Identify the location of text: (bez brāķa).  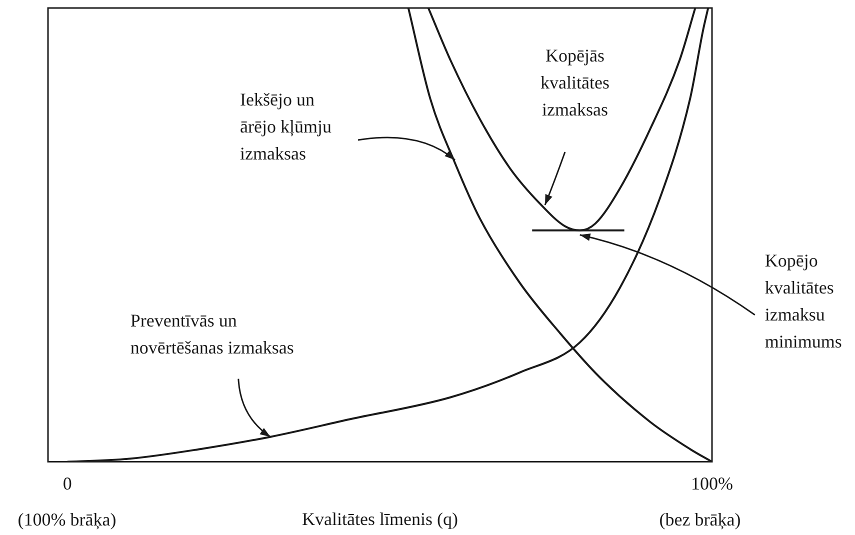
(700, 520).